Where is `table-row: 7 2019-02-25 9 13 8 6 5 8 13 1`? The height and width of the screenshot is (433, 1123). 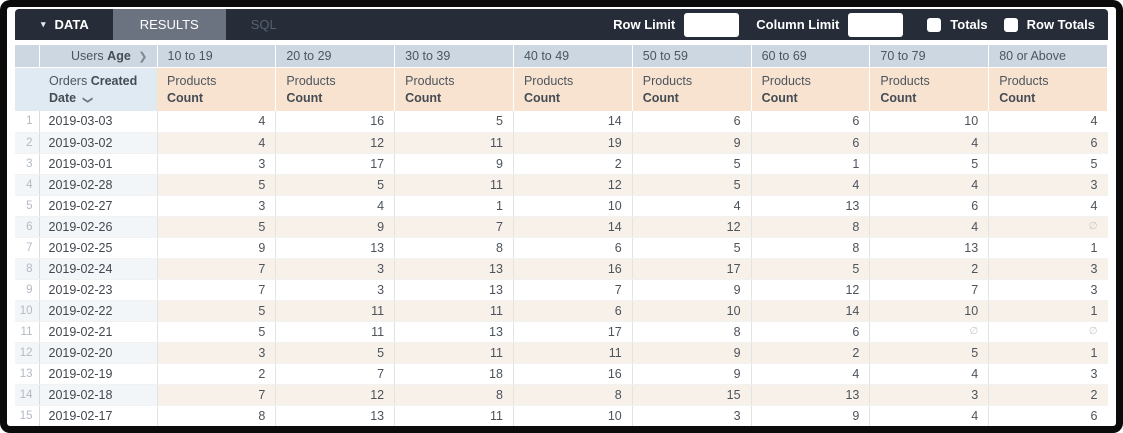 table-row: 7 2019-02-25 9 13 8 6 5 8 13 1 is located at coordinates (561, 248).